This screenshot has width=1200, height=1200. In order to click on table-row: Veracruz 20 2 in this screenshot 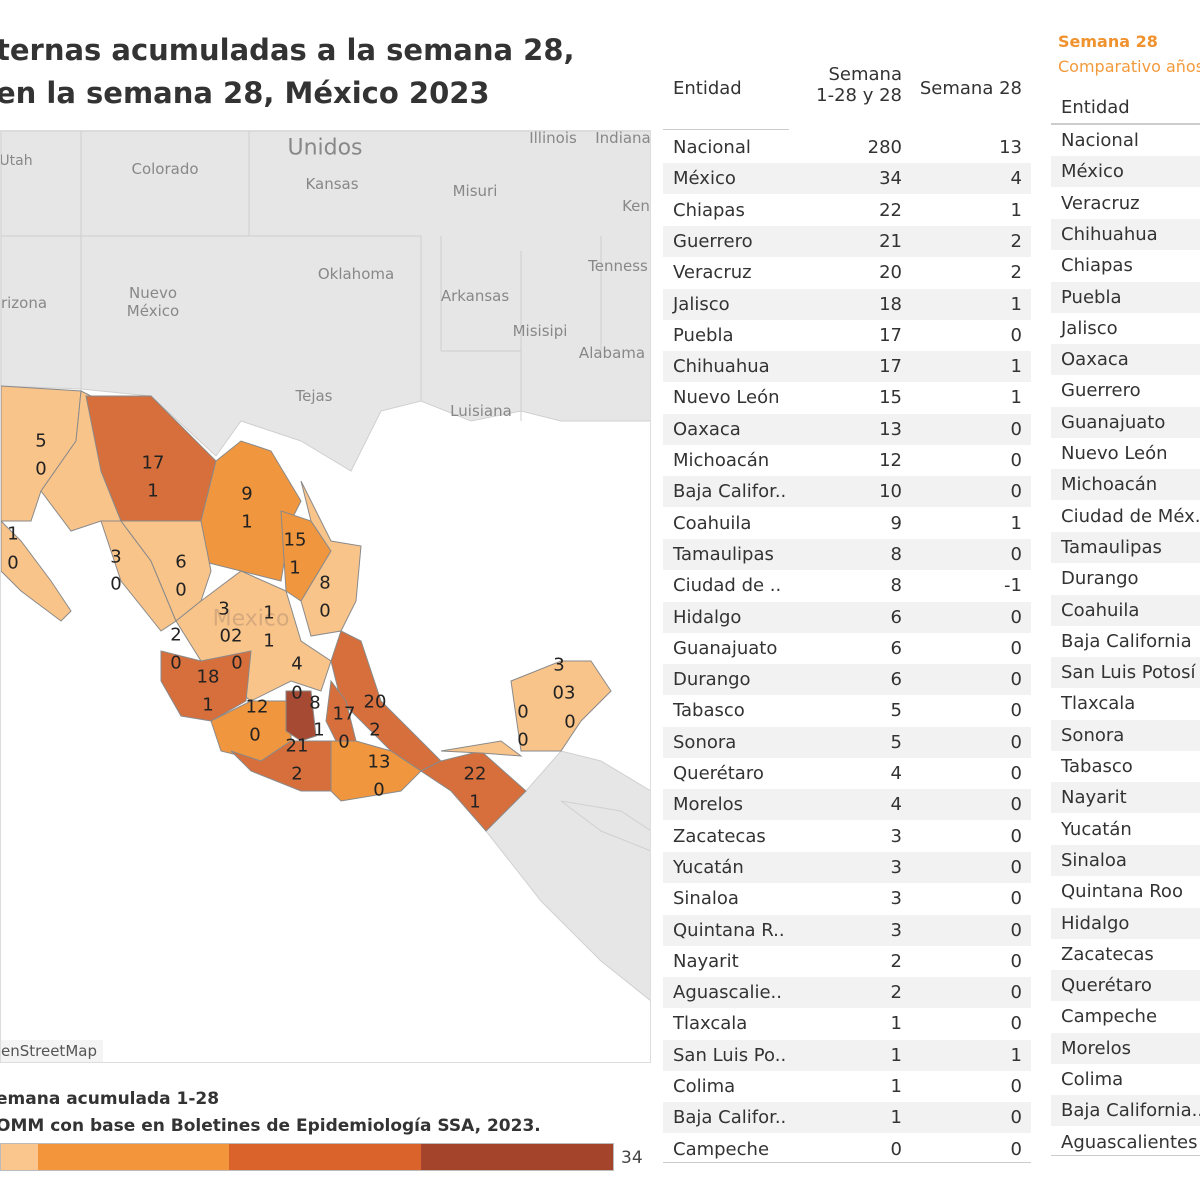, I will do `click(847, 272)`.